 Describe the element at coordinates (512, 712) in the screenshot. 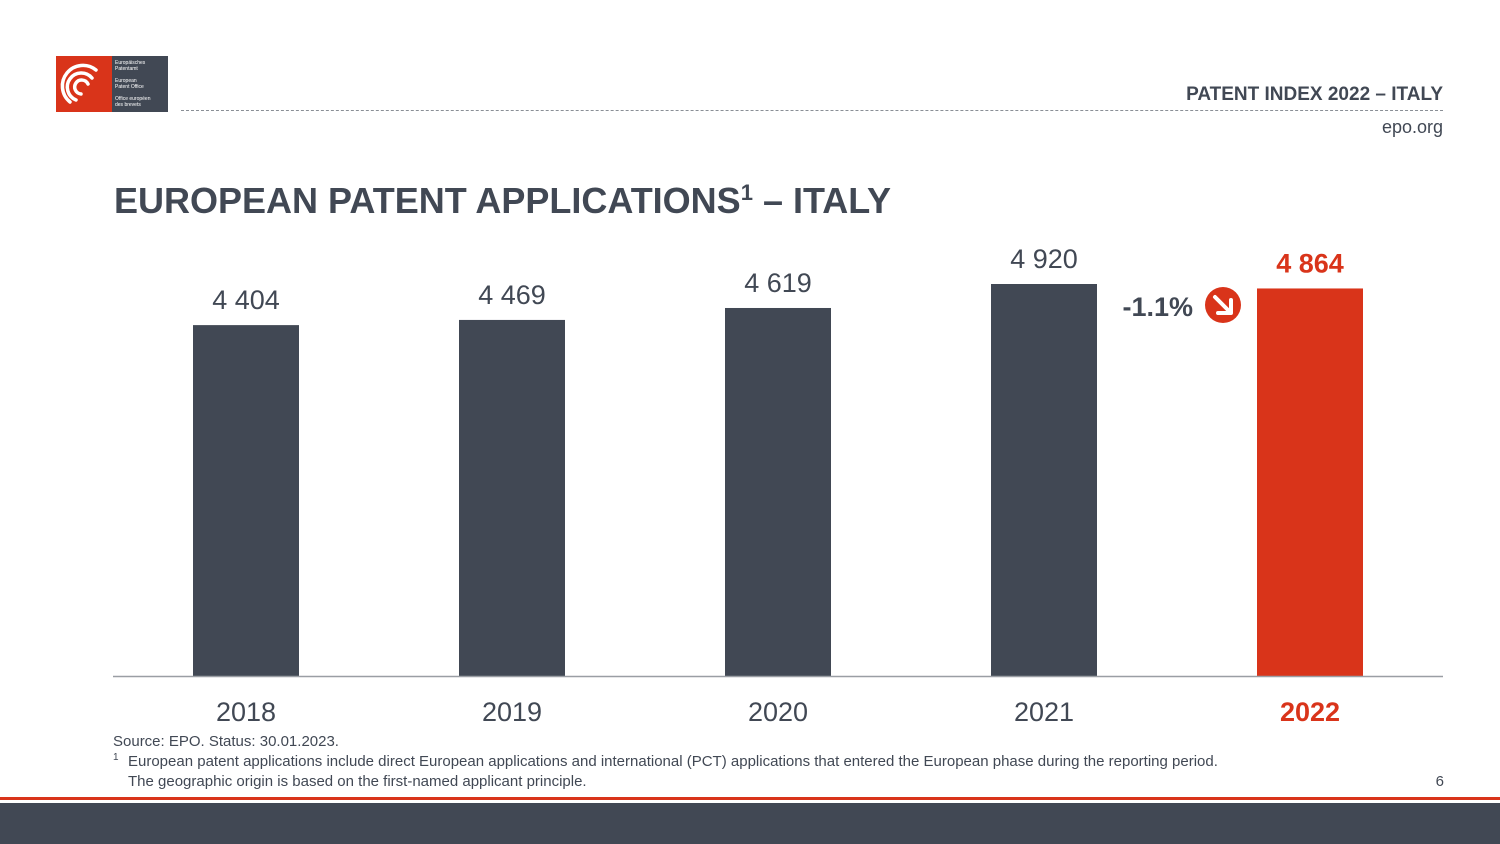

I see `x-tick-2019: 2019` at that location.